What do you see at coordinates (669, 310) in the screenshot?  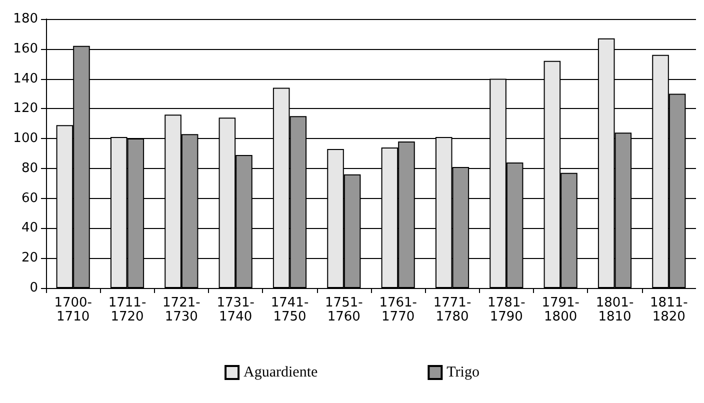 I see `x-tick-label: 1811-1820` at bounding box center [669, 310].